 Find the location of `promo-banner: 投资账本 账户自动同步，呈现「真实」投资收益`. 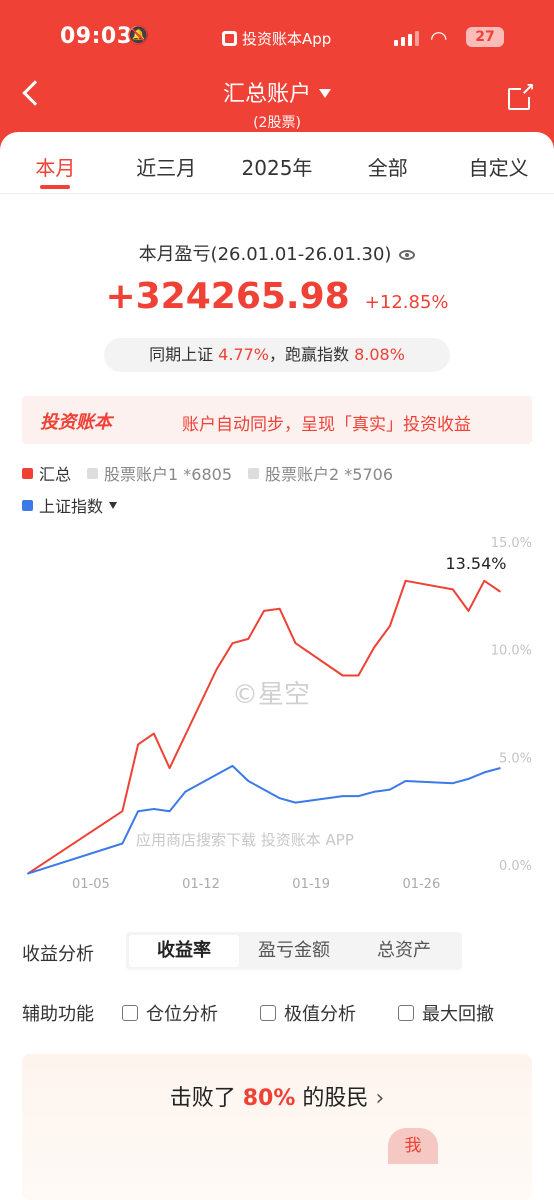

promo-banner: 投资账本 账户自动同步，呈现「真实」投资收益 is located at coordinates (277, 420).